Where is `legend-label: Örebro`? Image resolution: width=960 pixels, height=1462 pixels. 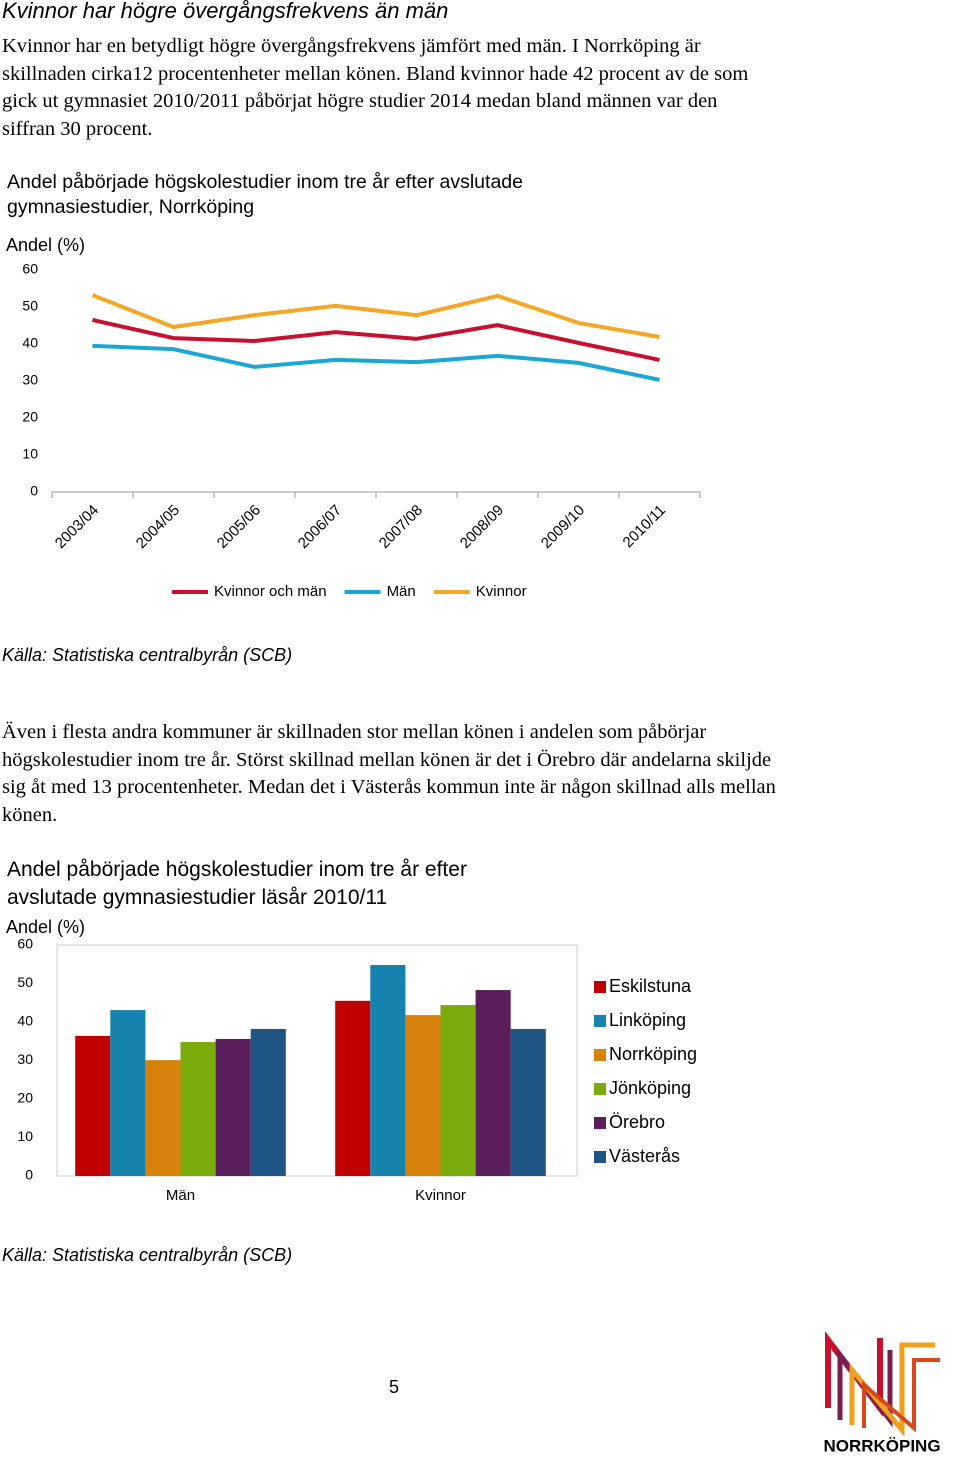
legend-label: Örebro is located at coordinates (637, 1122).